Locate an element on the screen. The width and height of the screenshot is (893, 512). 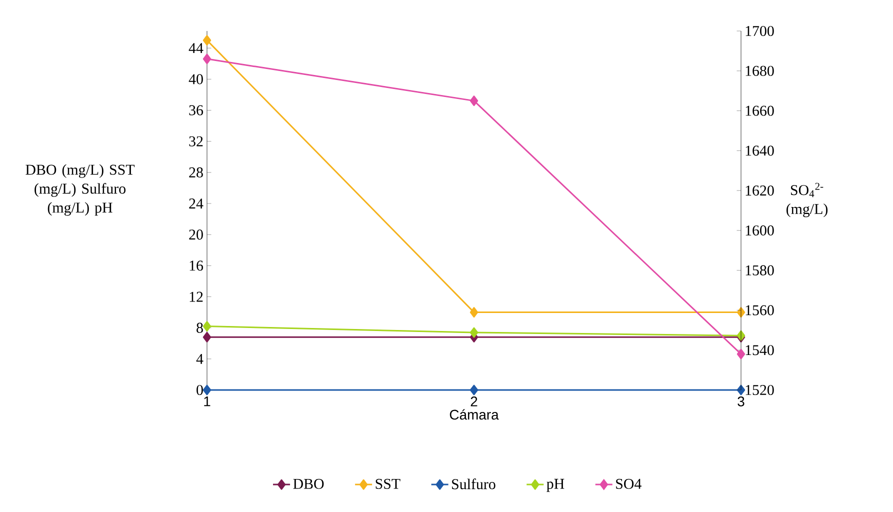
y-tick-label: 44 is located at coordinates (196, 48).